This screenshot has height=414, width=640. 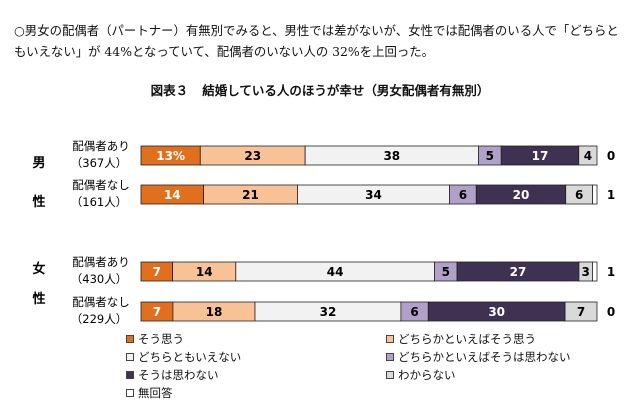 I want to click on group-label-char: 男, so click(x=38, y=163).